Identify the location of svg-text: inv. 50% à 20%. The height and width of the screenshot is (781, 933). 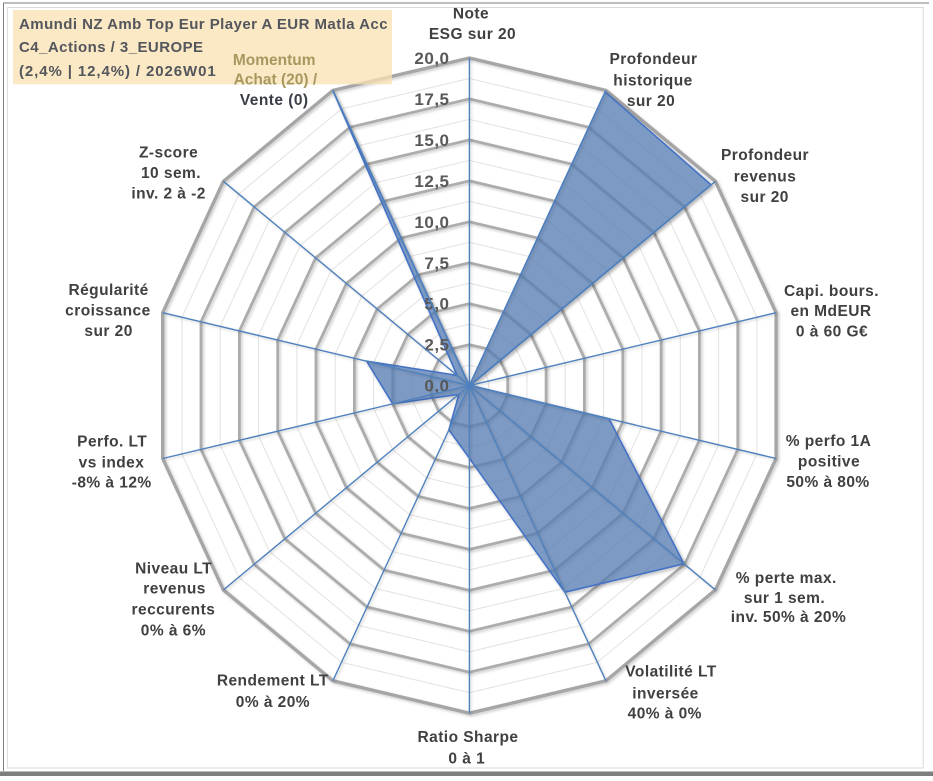
(788, 617).